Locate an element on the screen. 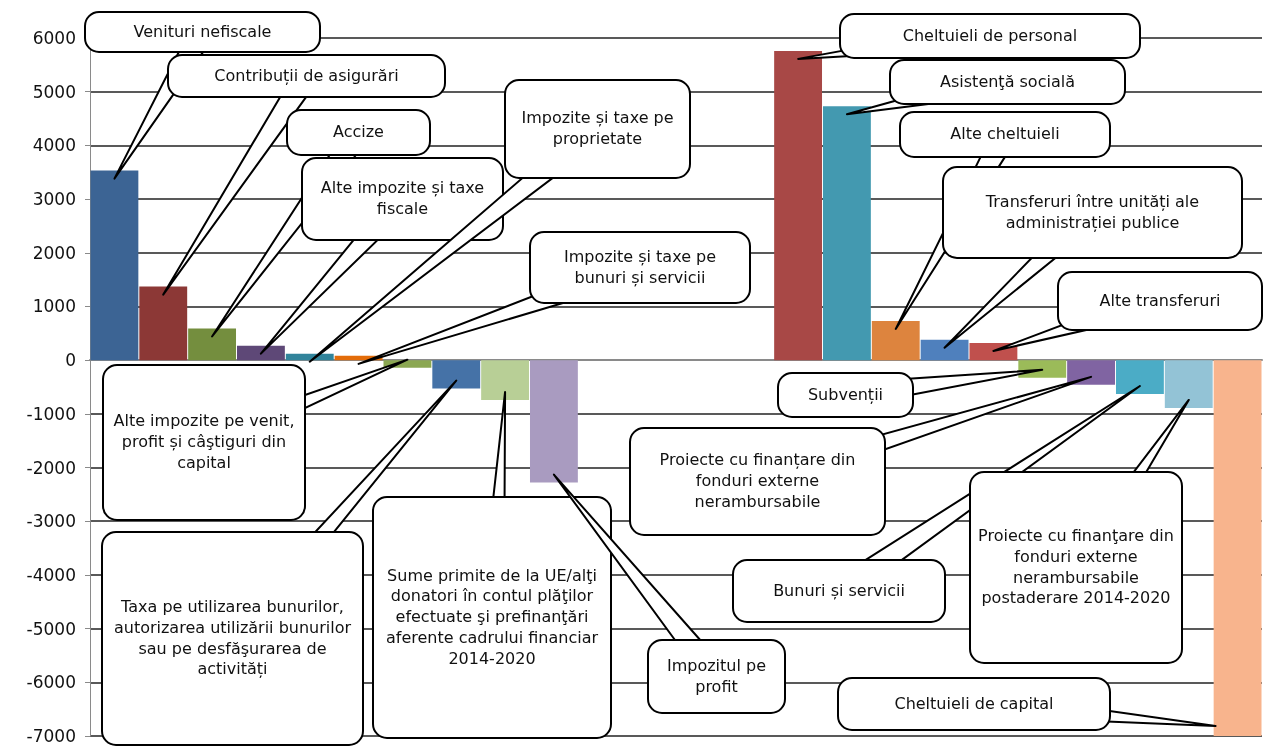 The height and width of the screenshot is (747, 1264). annotation: Alte transferuri is located at coordinates (1160, 301).